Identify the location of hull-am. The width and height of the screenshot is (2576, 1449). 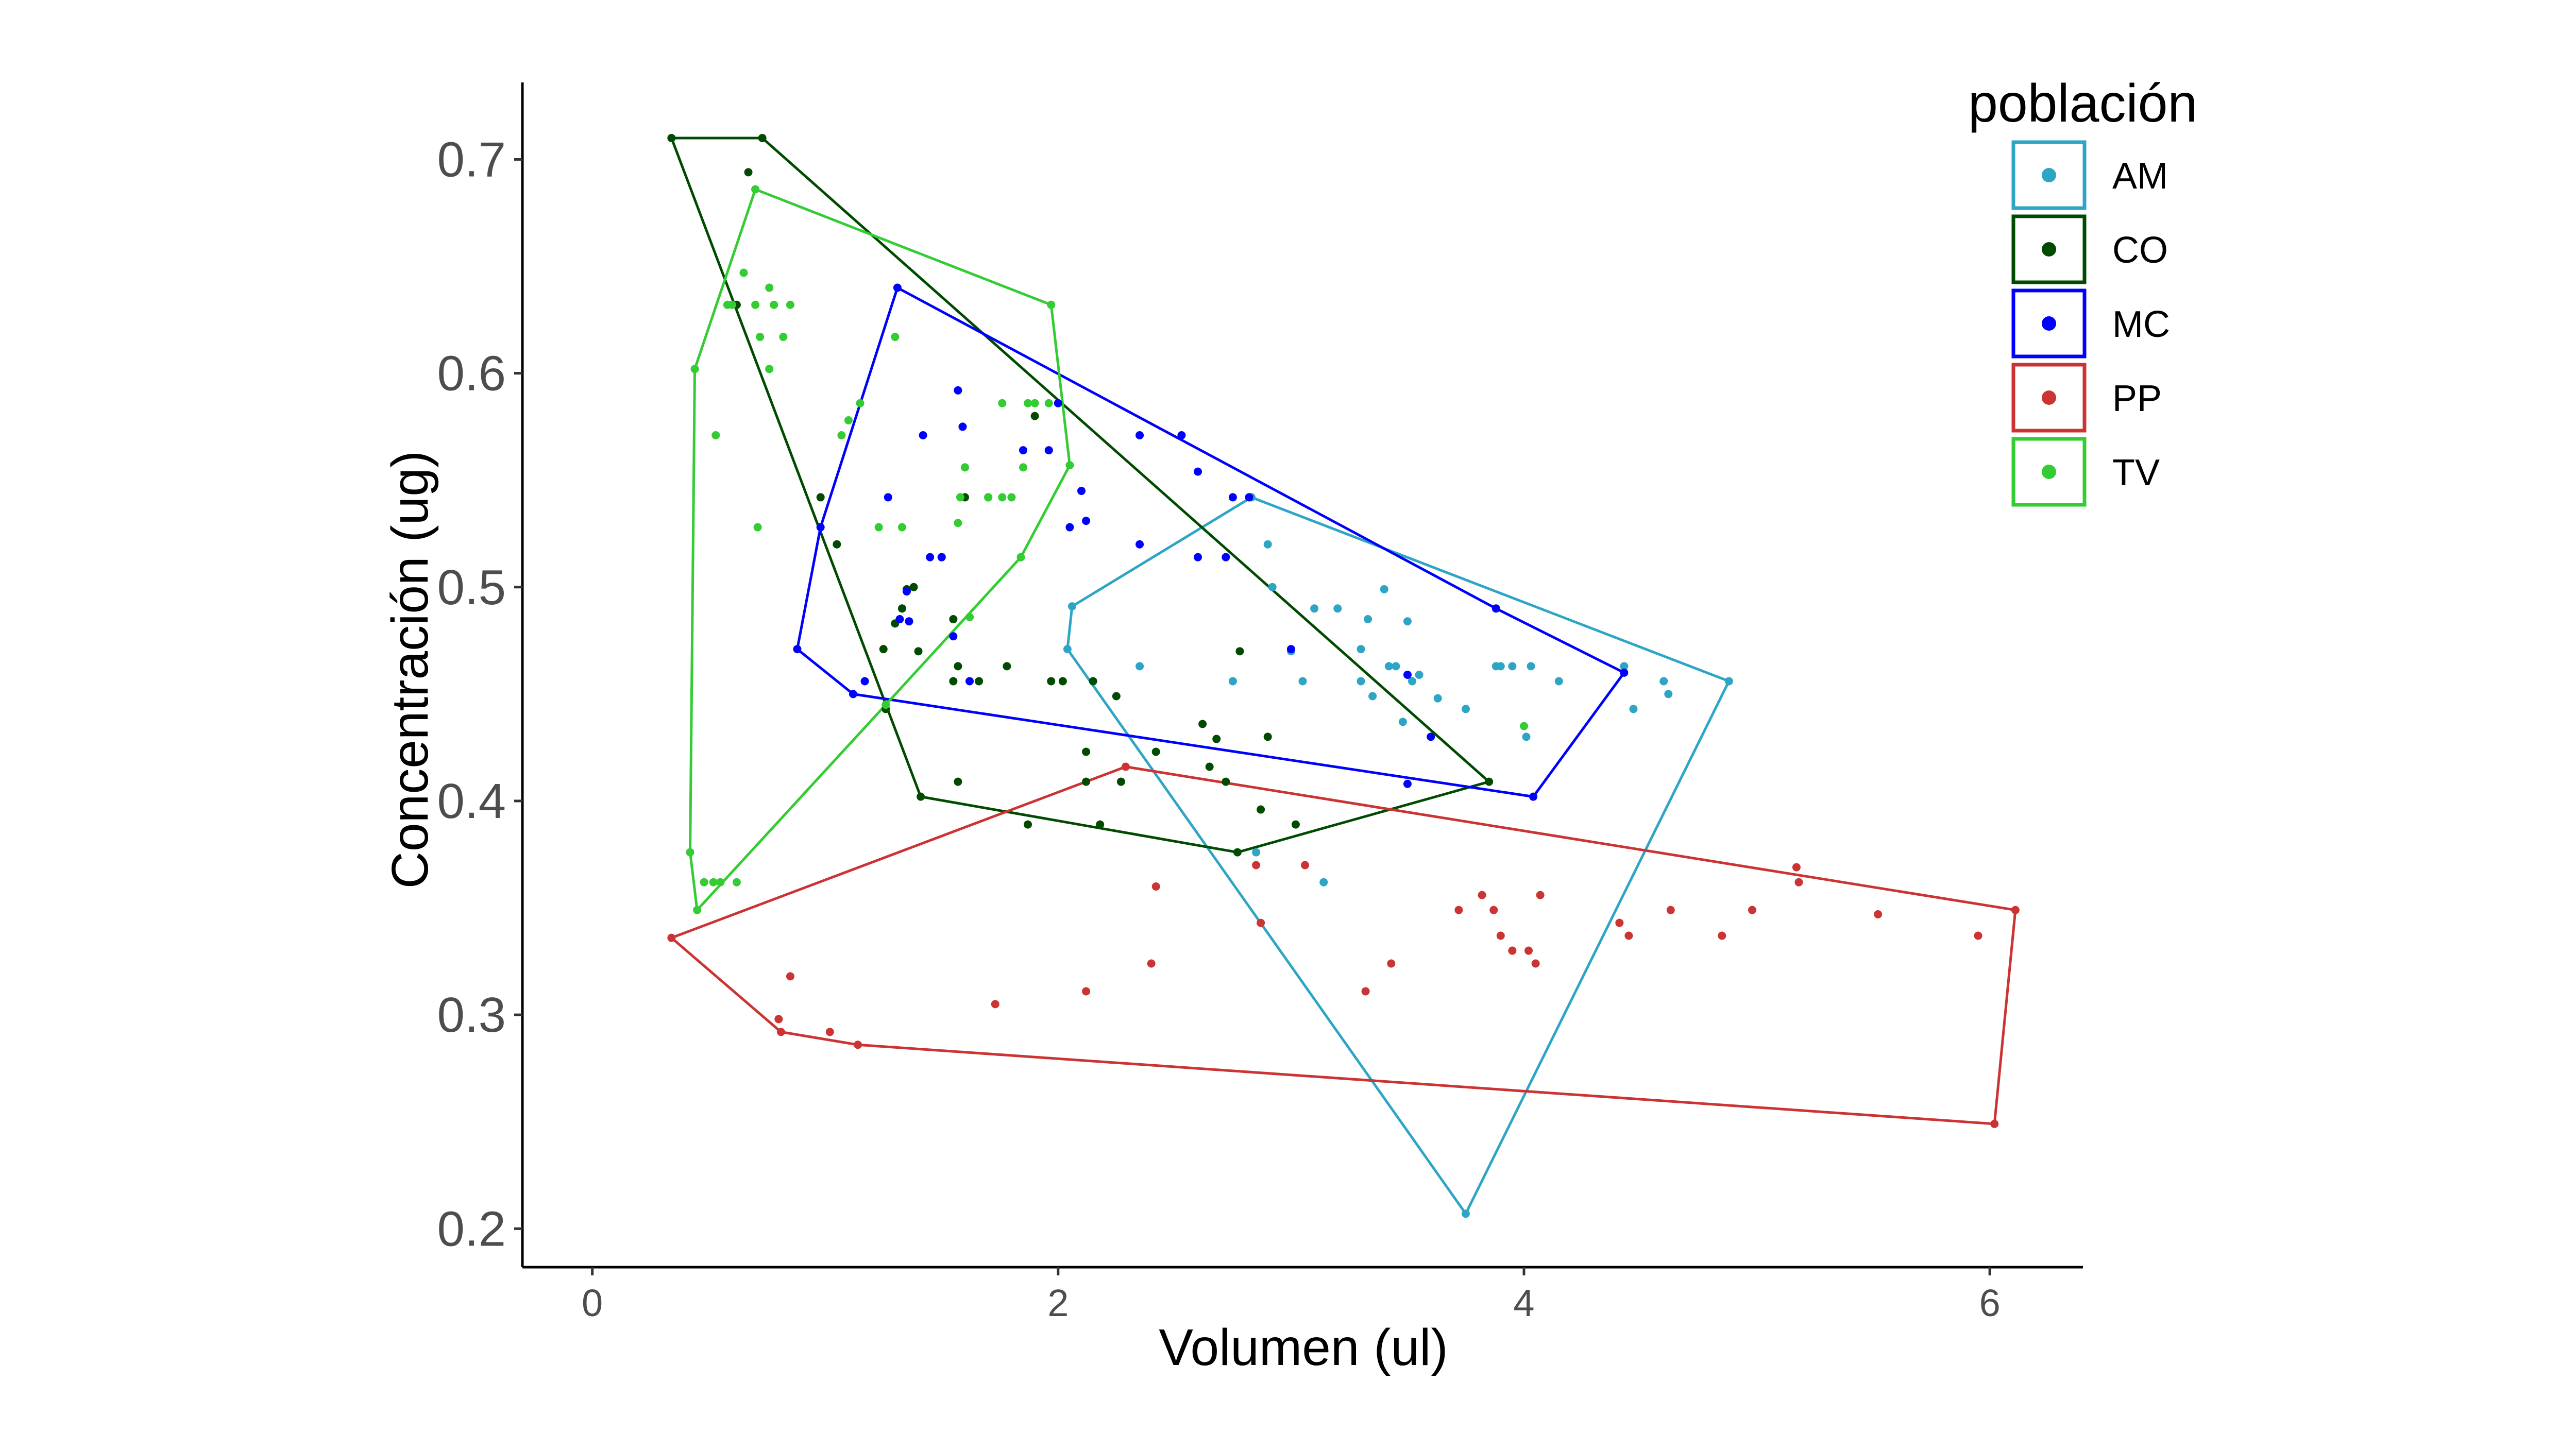
(1398, 856).